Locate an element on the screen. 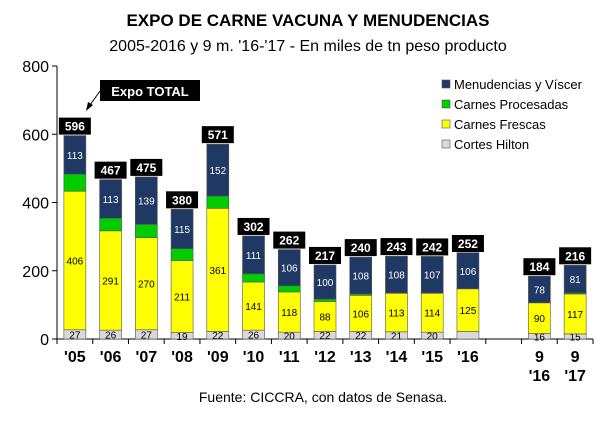 The height and width of the screenshot is (421, 616). total-label: 240 is located at coordinates (361, 248).